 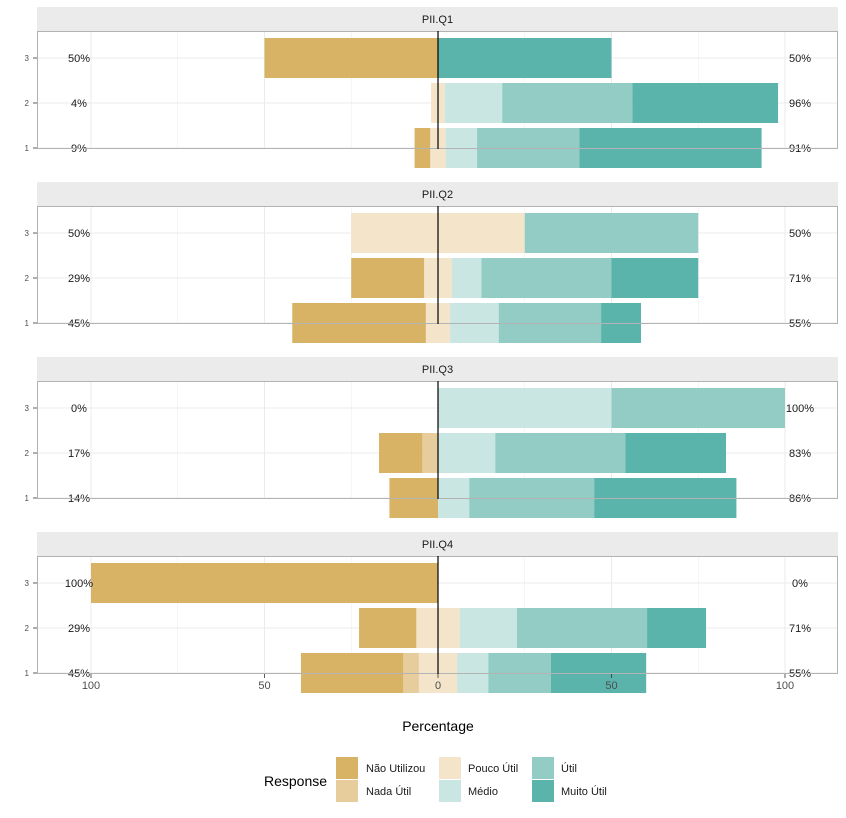 I want to click on panel-title: PII.Q2, so click(x=437, y=195).